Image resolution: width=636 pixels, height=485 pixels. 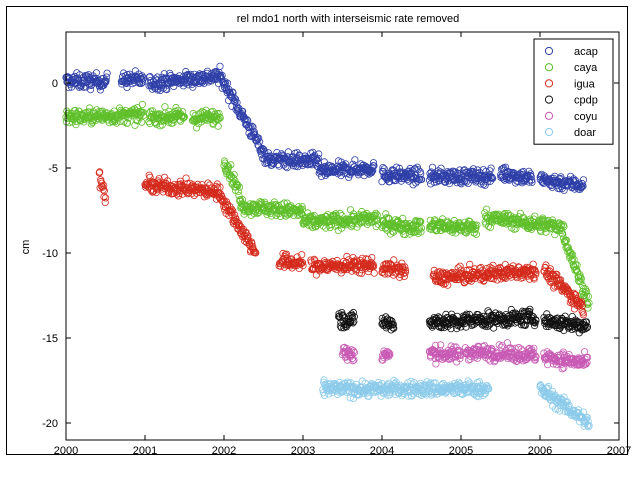 What do you see at coordinates (382, 451) in the screenshot?
I see `x-tick-label: 2004` at bounding box center [382, 451].